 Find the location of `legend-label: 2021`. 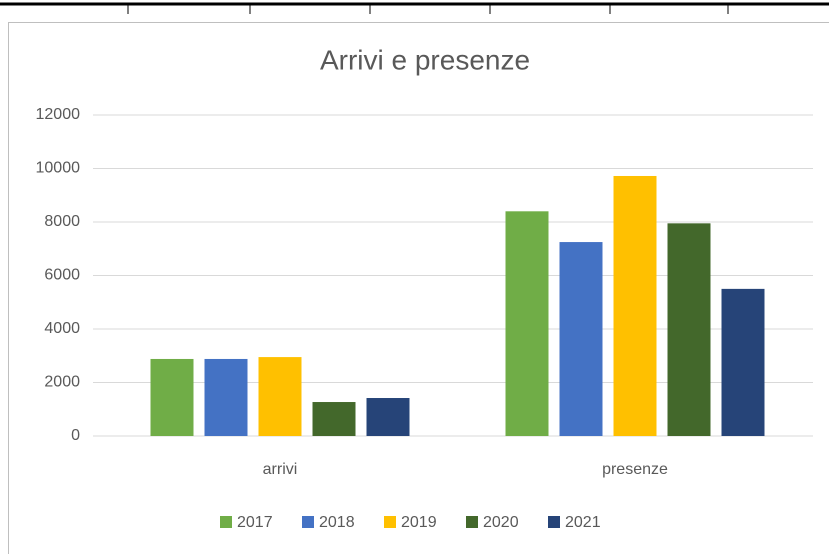

legend-label: 2021 is located at coordinates (583, 522).